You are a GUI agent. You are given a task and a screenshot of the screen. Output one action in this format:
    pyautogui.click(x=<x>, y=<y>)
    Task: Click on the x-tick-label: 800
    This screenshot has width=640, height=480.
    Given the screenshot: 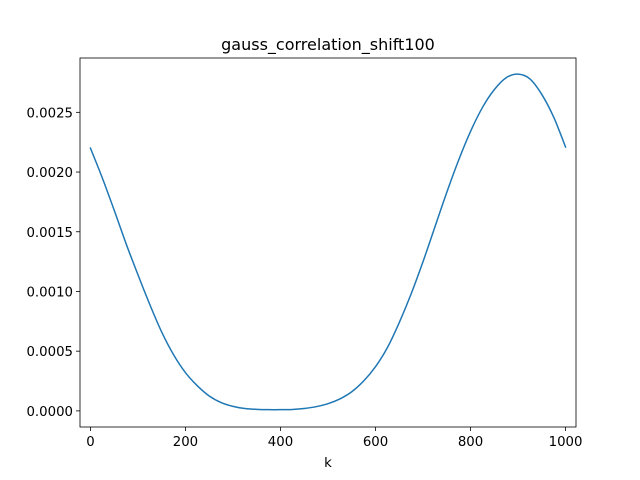 What is the action you would take?
    pyautogui.click(x=470, y=442)
    